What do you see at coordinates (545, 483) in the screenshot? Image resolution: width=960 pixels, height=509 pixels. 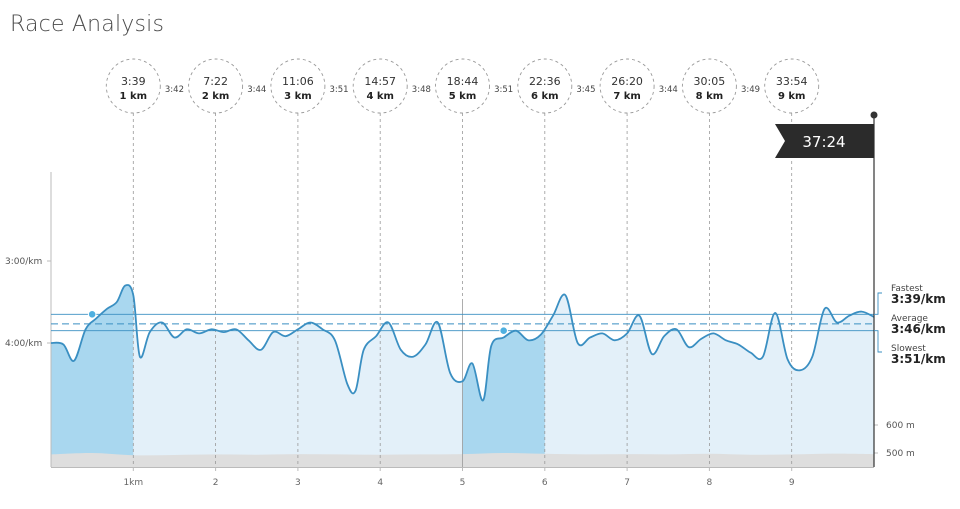 I see `x-tick-label: 6` at bounding box center [545, 483].